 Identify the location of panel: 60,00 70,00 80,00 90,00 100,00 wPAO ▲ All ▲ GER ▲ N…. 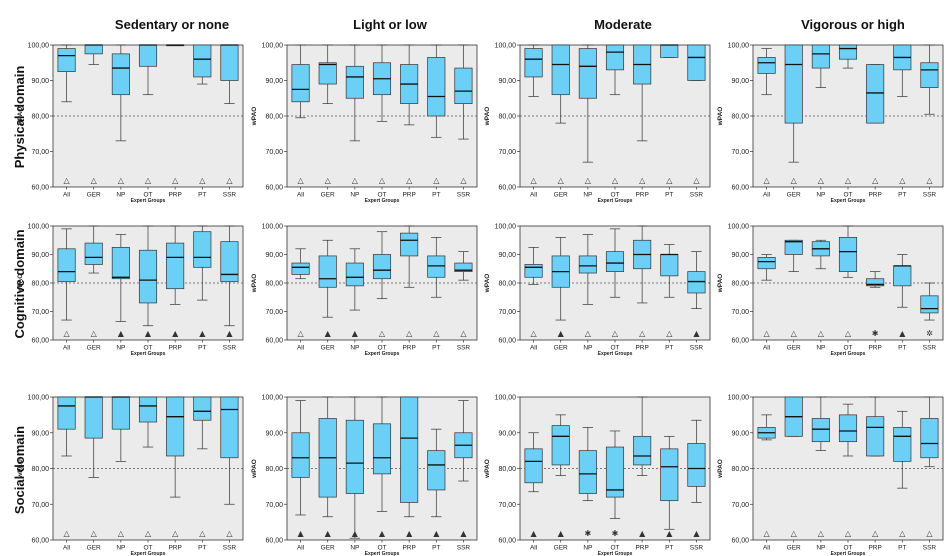
(364, 475).